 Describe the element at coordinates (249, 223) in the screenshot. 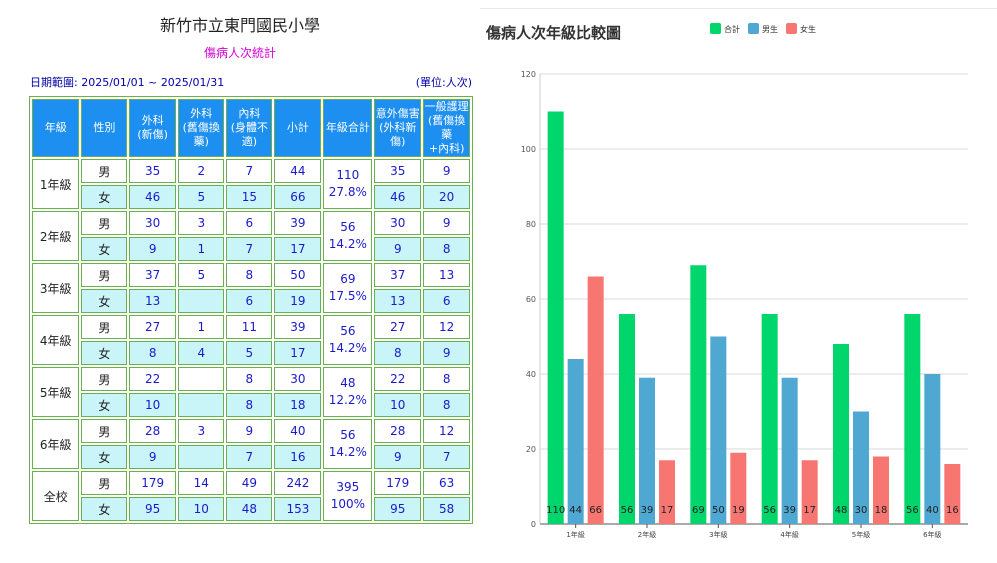

I see `value-cell: 6` at that location.